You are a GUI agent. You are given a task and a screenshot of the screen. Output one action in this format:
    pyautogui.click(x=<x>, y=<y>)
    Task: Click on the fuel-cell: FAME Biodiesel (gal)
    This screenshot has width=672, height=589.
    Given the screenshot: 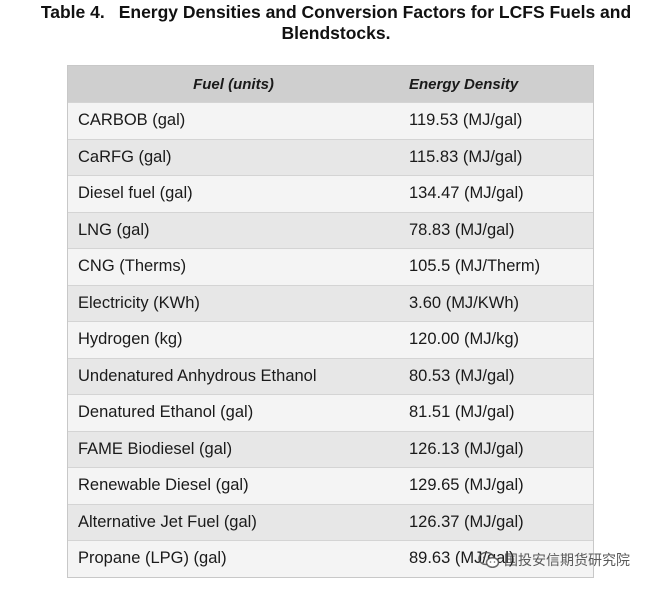 What is the action you would take?
    pyautogui.click(x=155, y=448)
    